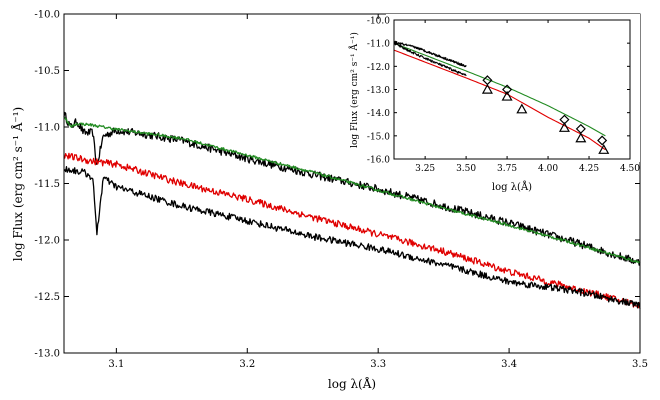  I want to click on main-x-tick-label: 3.5, so click(640, 364).